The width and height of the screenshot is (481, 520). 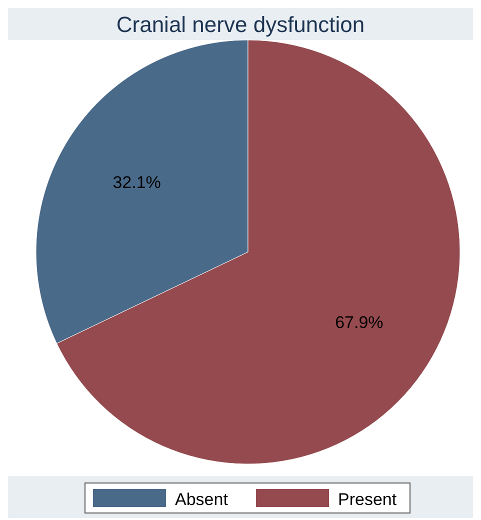 What do you see at coordinates (136, 182) in the screenshot?
I see `data-label: 32.1%` at bounding box center [136, 182].